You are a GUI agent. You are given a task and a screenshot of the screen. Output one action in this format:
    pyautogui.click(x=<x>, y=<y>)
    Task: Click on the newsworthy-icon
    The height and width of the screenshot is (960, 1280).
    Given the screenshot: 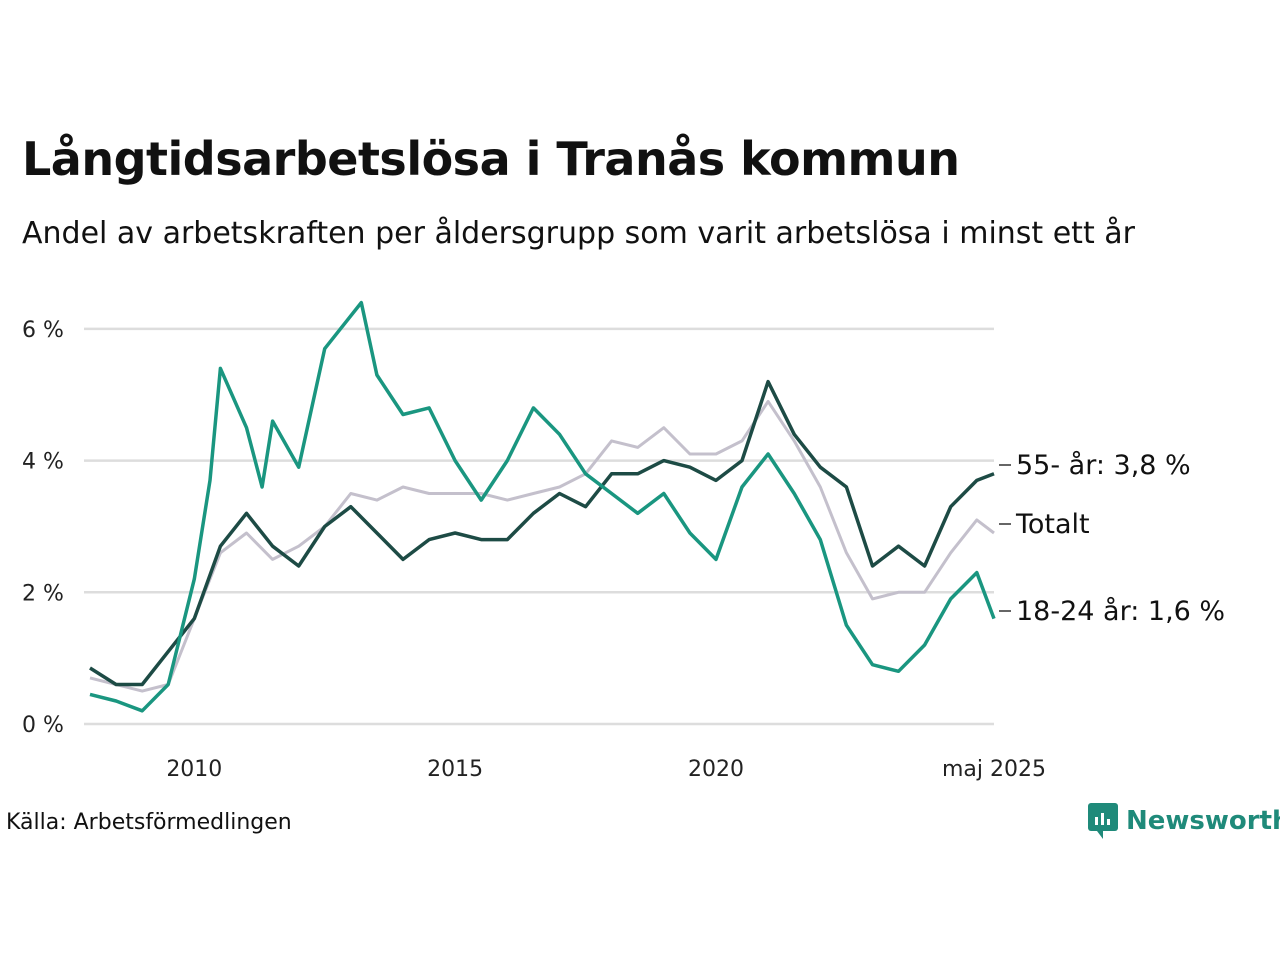 What is the action you would take?
    pyautogui.click(x=1103, y=821)
    